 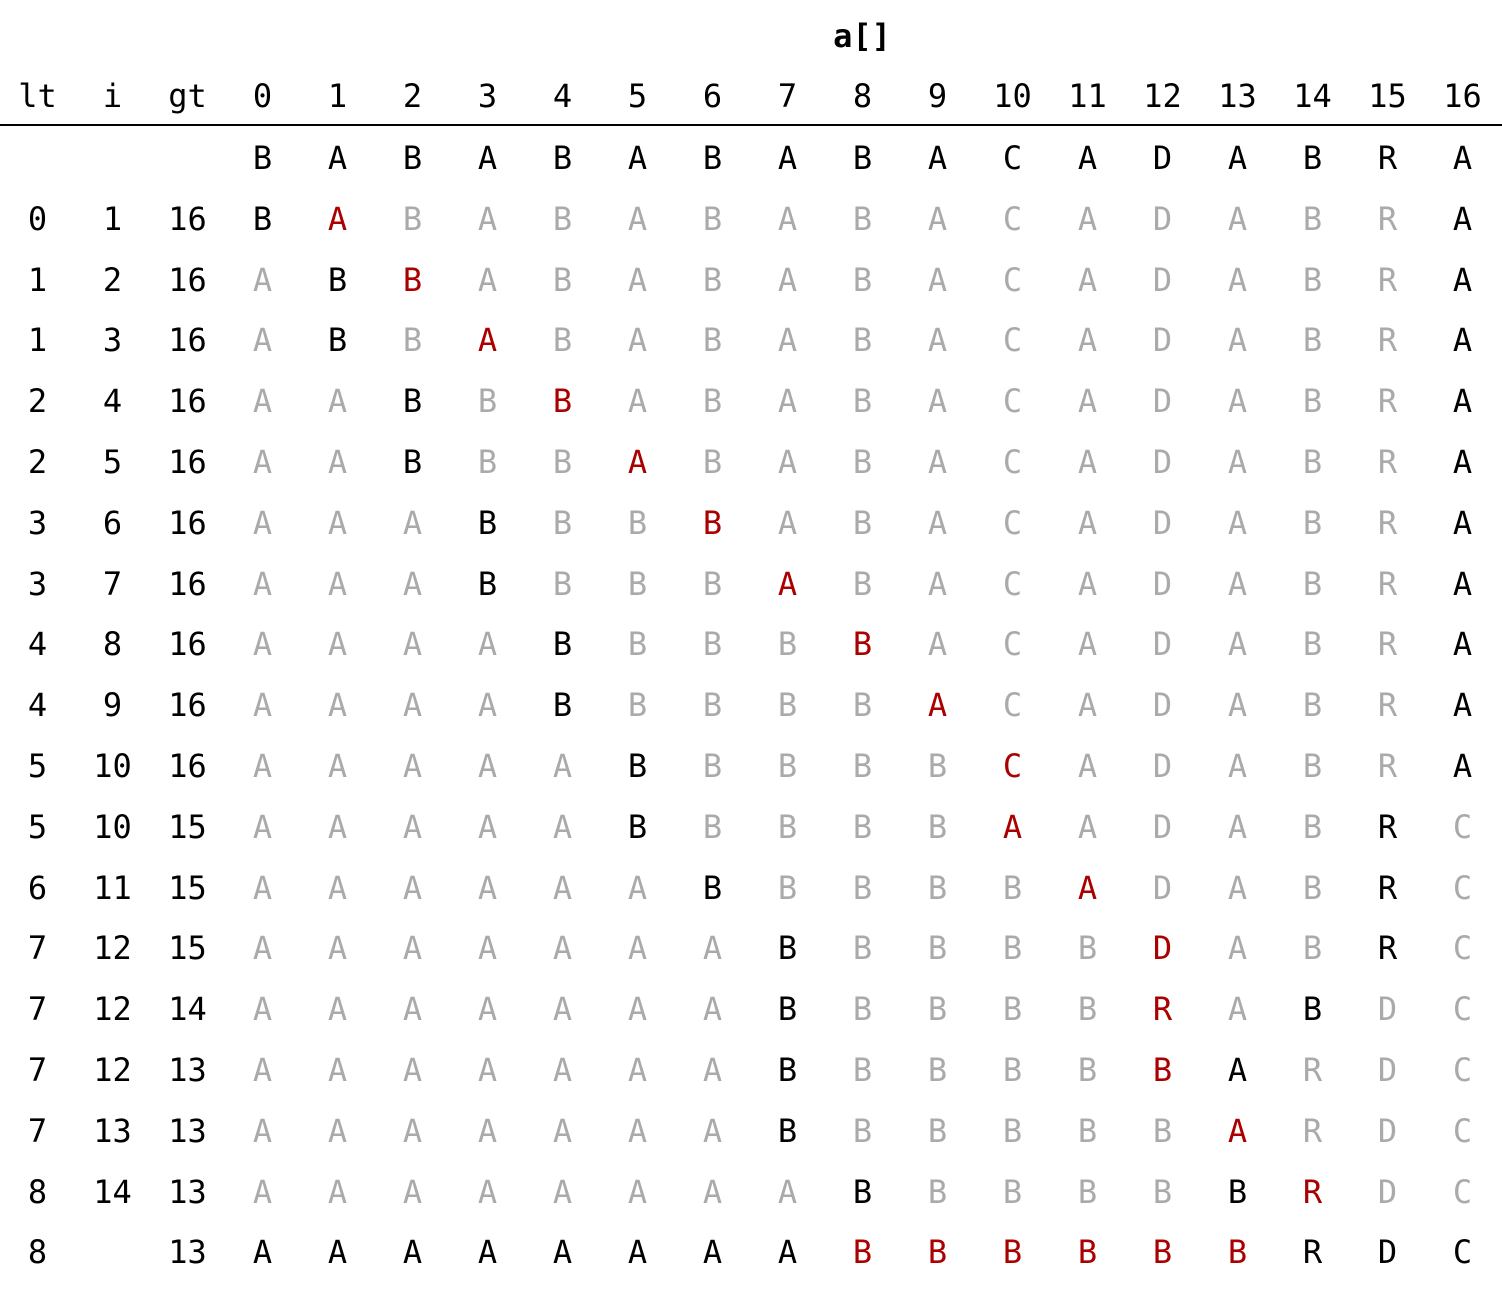 What do you see at coordinates (412, 96) in the screenshot?
I see `index-header: 2` at bounding box center [412, 96].